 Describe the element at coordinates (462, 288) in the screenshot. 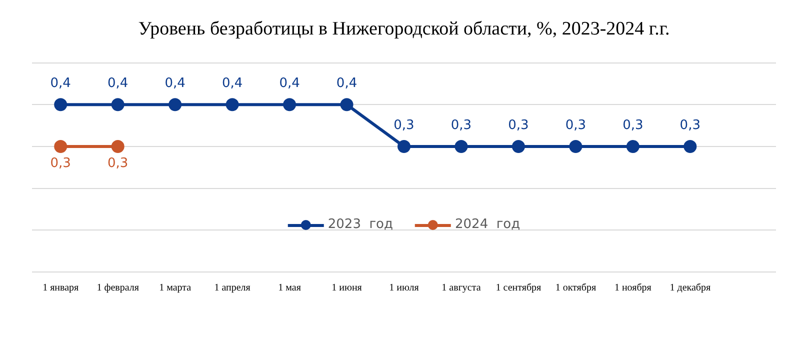

I see `x-tick-label: 1 августа` at that location.